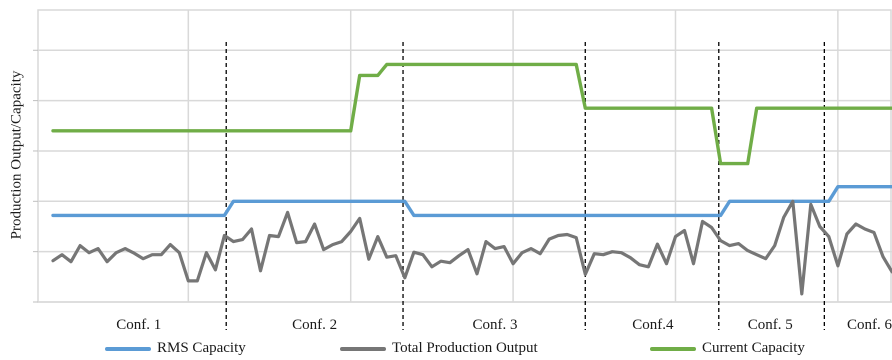 The image size is (892, 360). I want to click on legend-item-rms-capacity: RMS Capacity, so click(175, 348).